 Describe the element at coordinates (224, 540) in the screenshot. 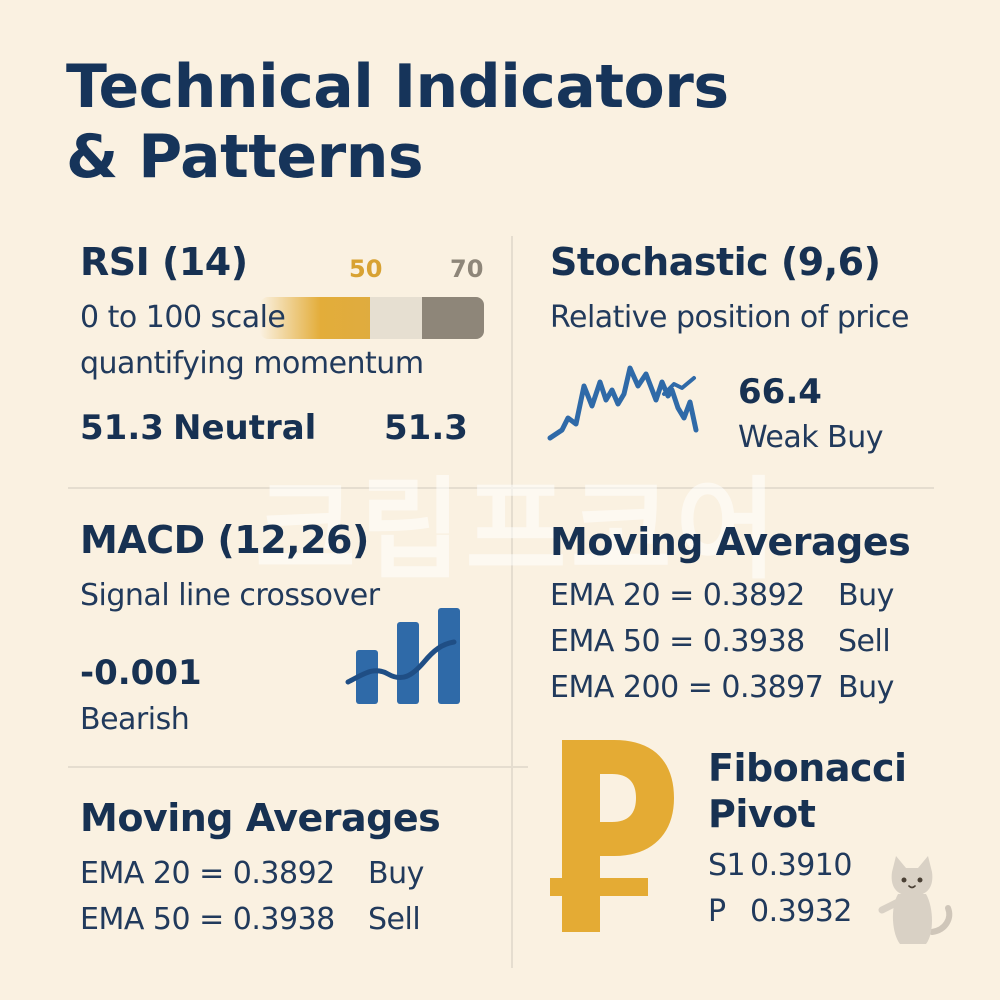

I see `macd-heading: MACD (12,26)` at that location.